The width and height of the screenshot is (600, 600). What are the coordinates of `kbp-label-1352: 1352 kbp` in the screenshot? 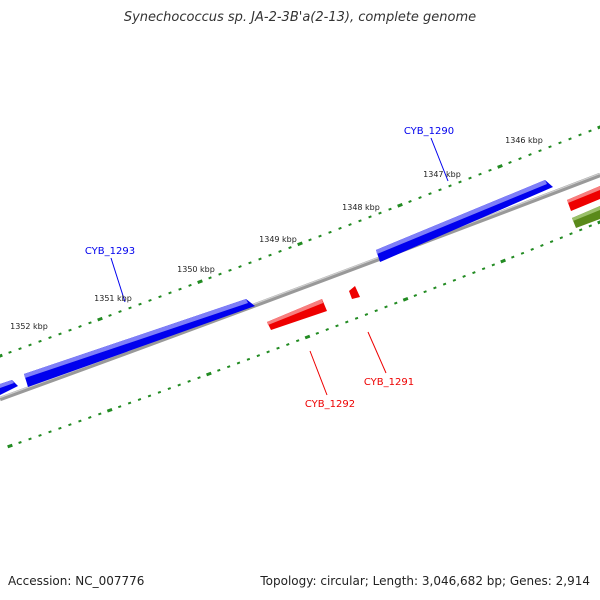 It's located at (29, 326).